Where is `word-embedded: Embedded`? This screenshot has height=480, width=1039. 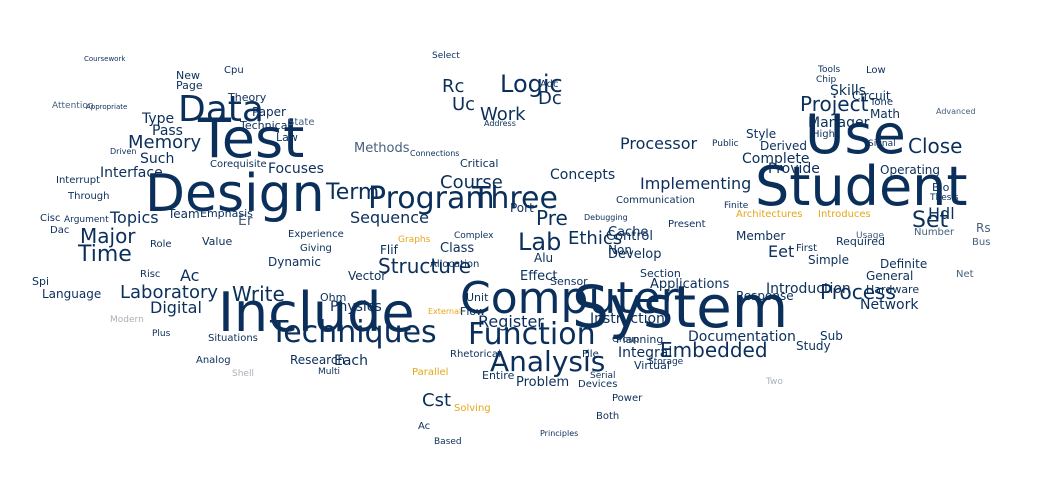
word-embedded: Embedded is located at coordinates (714, 350).